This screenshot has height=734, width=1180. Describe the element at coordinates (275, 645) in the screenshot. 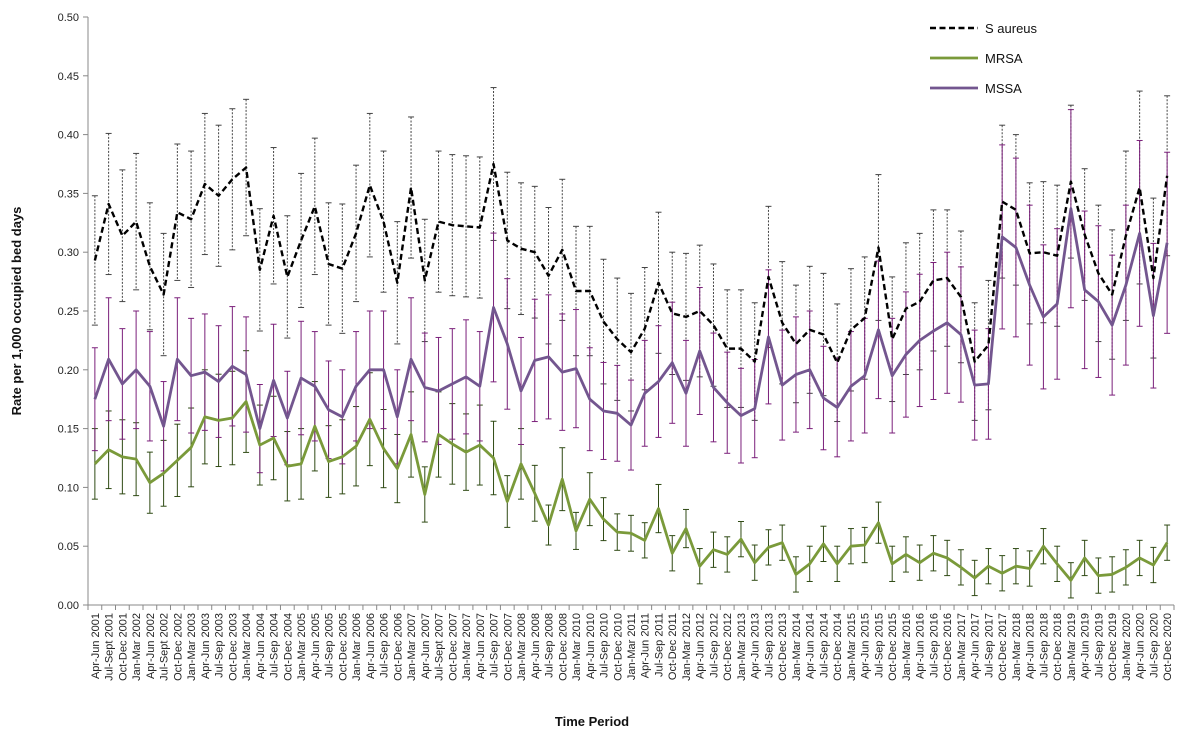

I see `x-tick-label: Jul-Sep 2004` at that location.